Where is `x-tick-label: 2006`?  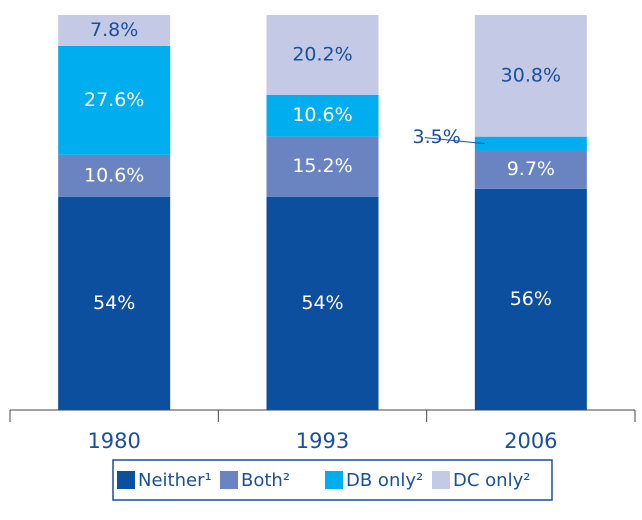 x-tick-label: 2006 is located at coordinates (530, 441).